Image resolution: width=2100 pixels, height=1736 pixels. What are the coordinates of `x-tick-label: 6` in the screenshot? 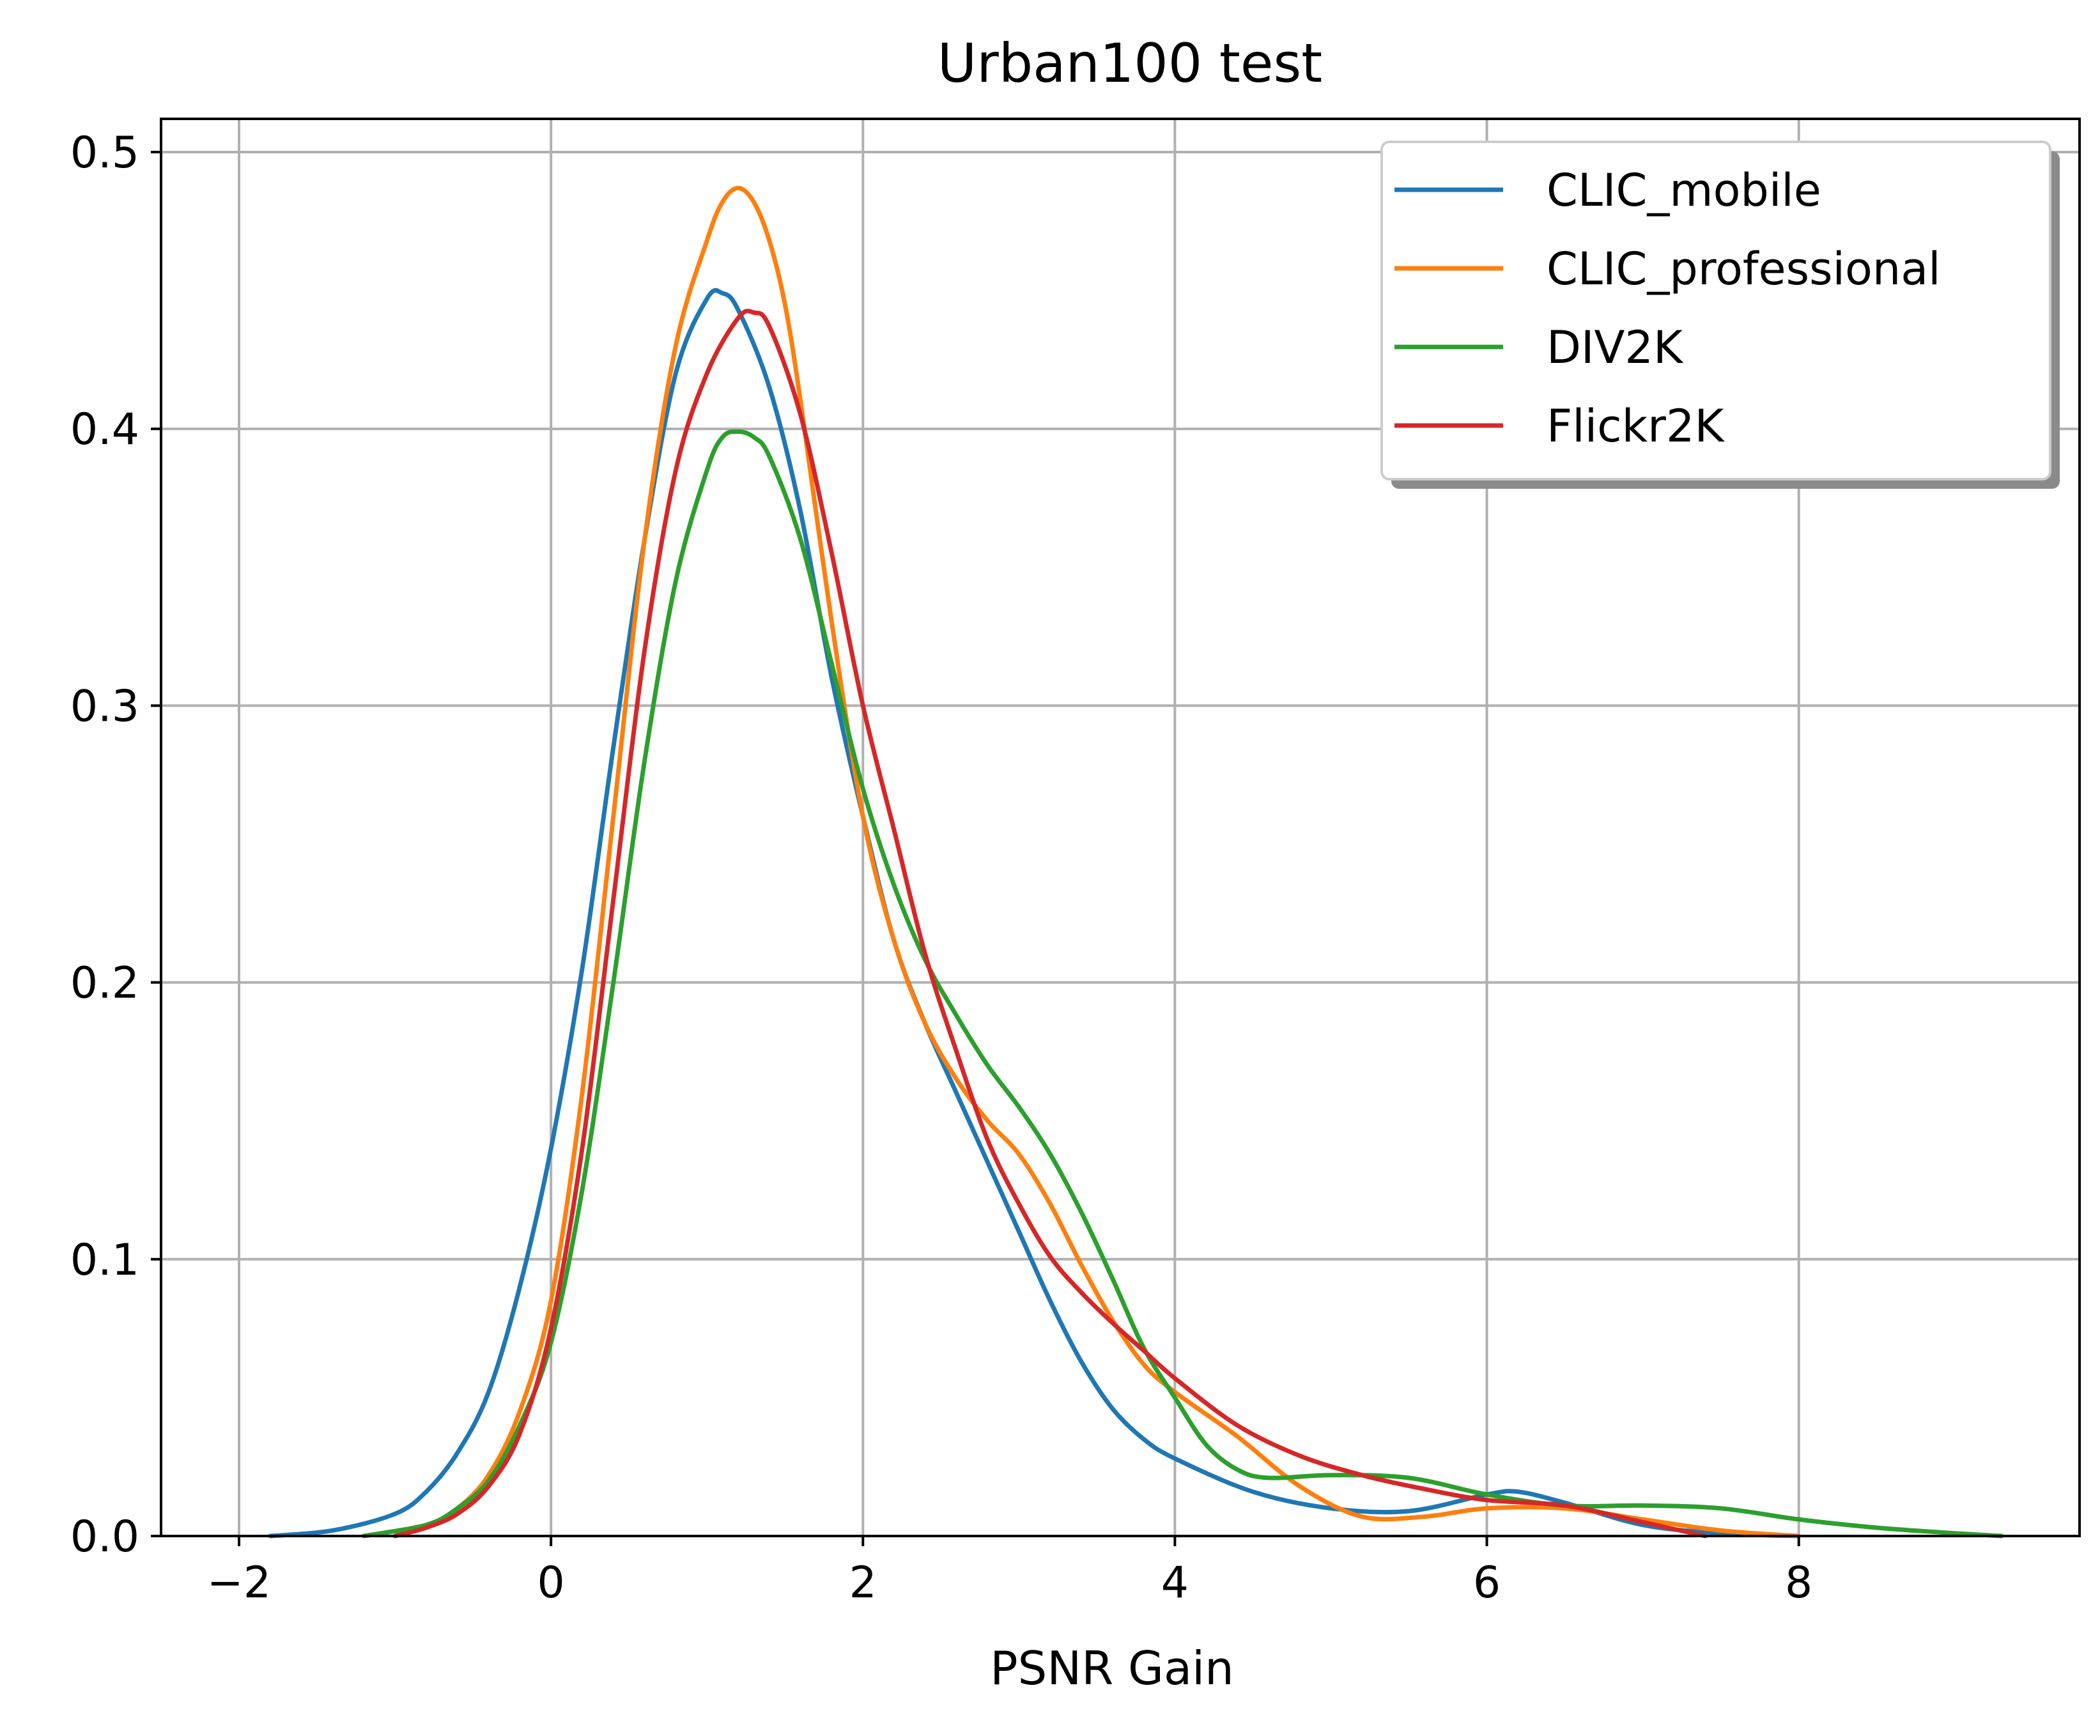 It's located at (1487, 1583).